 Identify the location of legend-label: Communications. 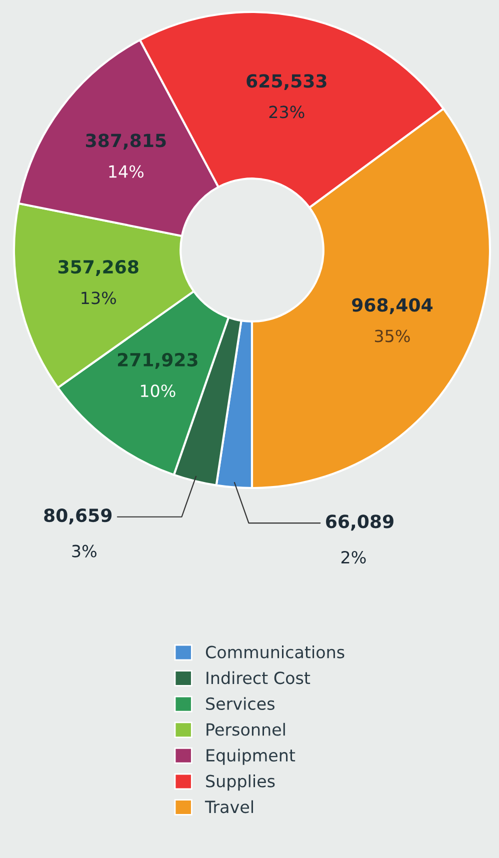
(275, 652).